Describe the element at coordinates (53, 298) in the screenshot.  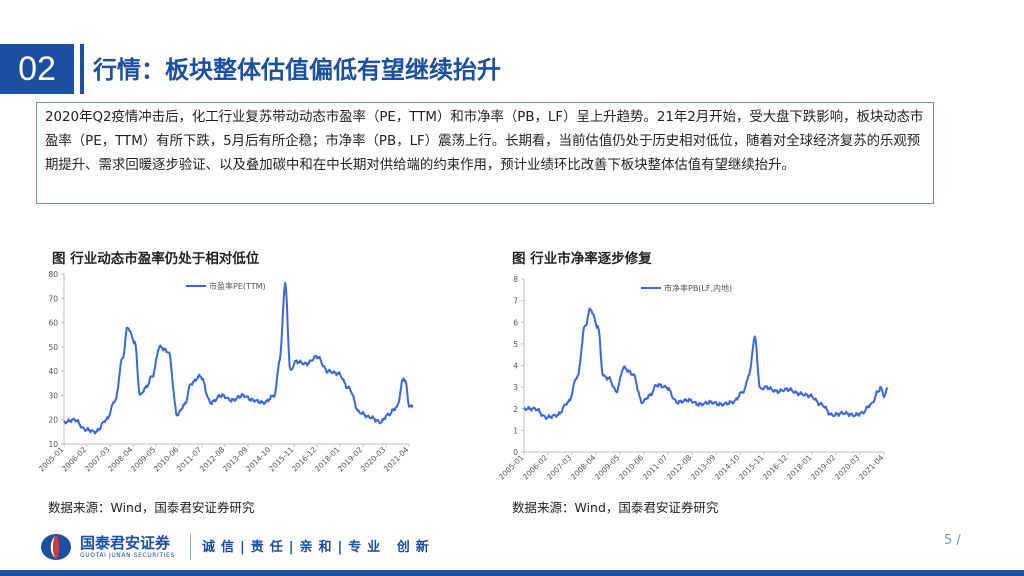
I see `y-tick-label: 70` at that location.